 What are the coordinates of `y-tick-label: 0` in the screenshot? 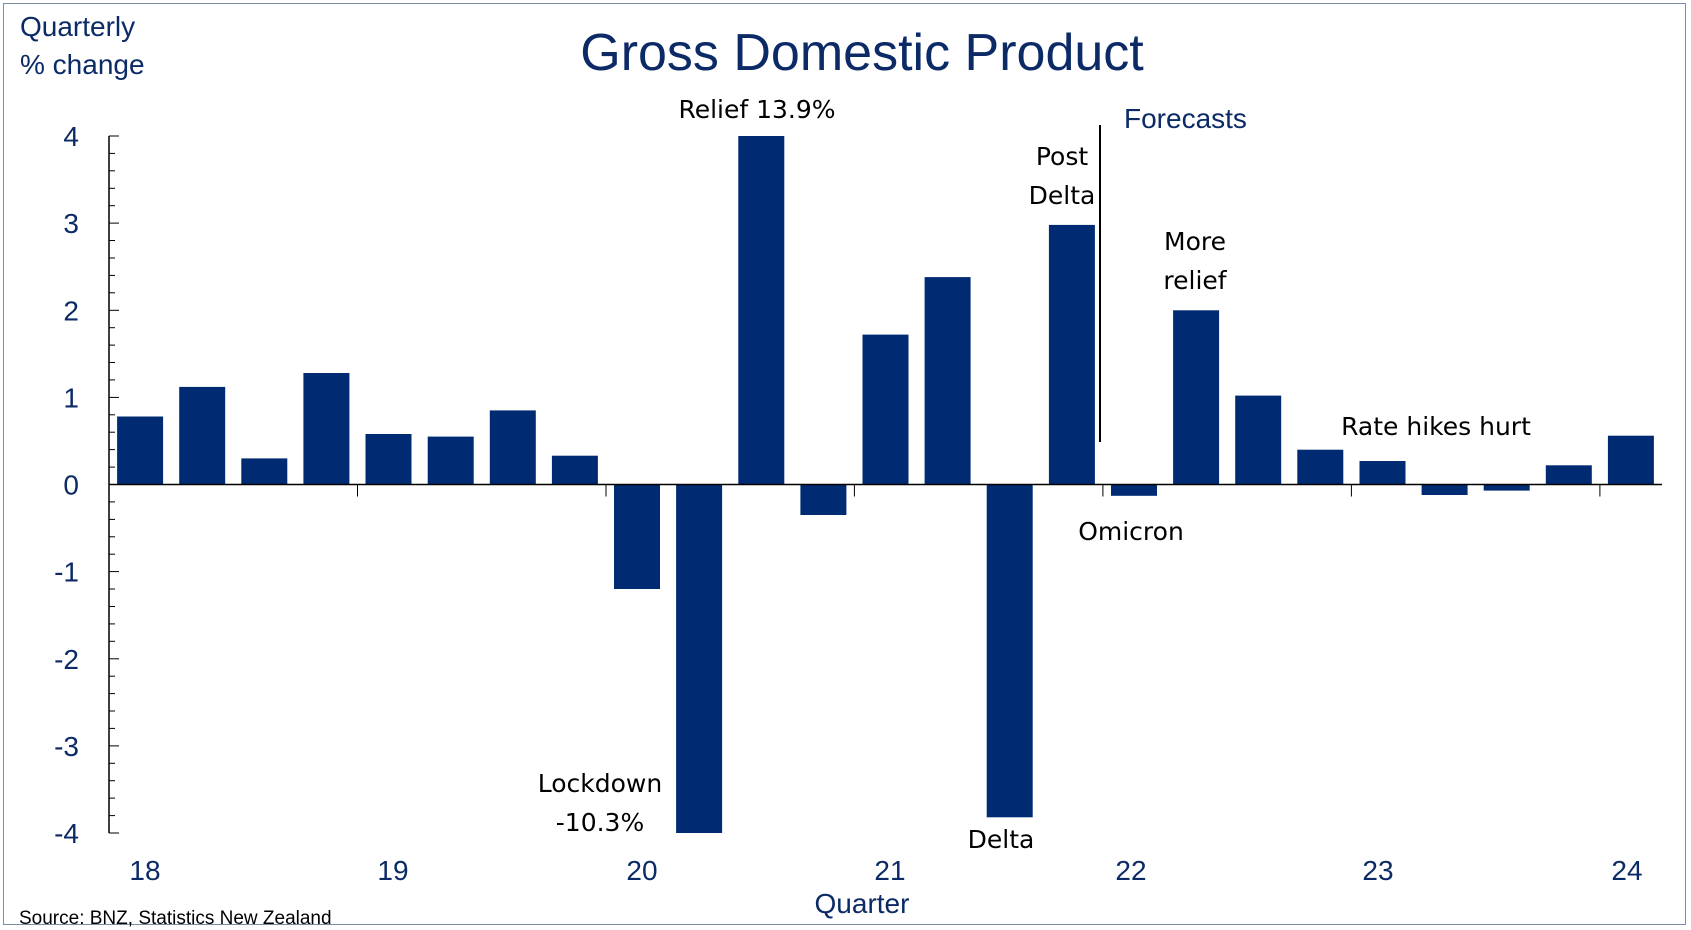 It's located at (71, 485).